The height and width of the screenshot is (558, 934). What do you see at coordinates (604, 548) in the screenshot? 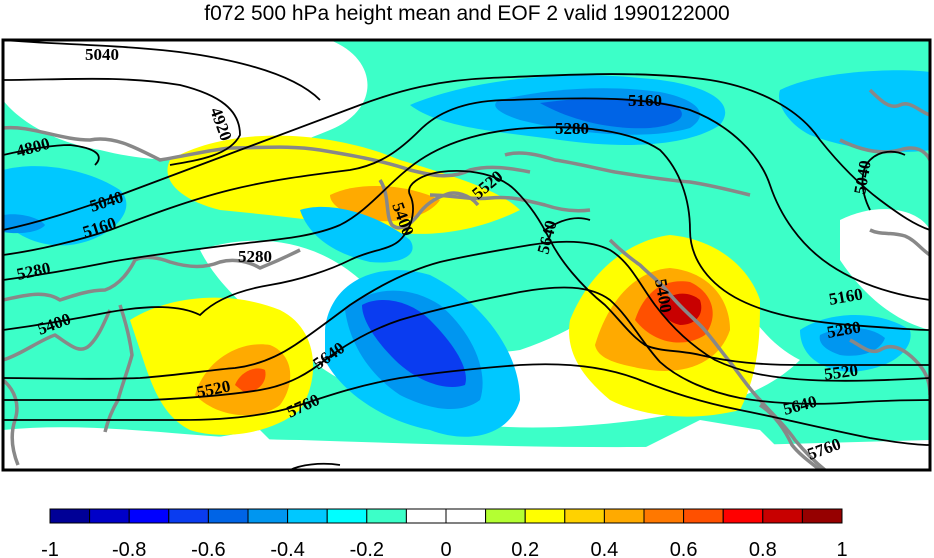
I see `colorbar-tick-label: 0.4` at bounding box center [604, 548].